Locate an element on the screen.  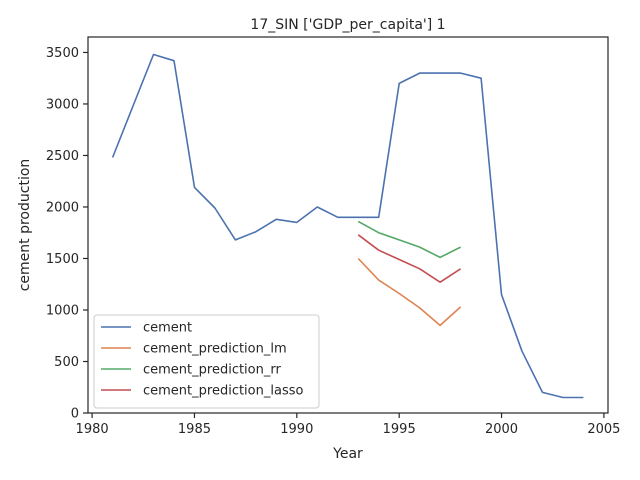
y-tick-label: 3000 is located at coordinates (62, 104).